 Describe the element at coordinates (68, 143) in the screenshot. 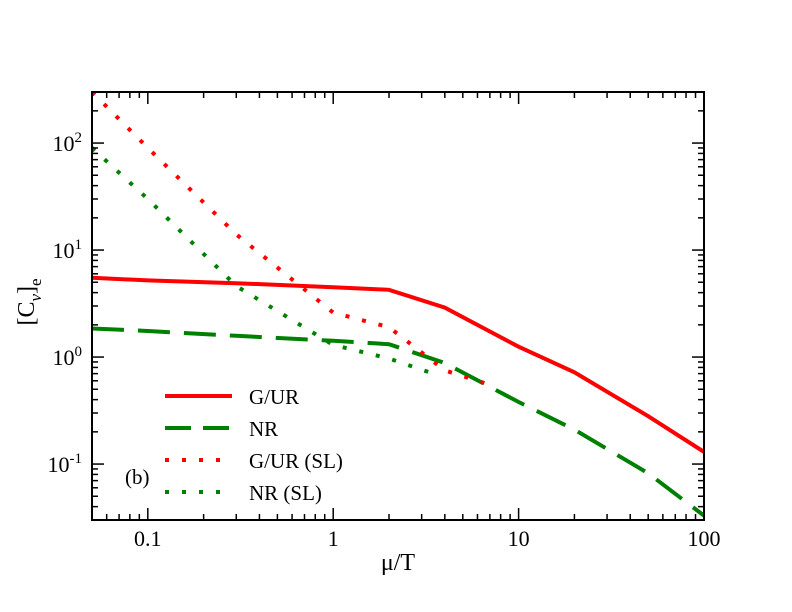

I see `y-tick-label: 10²` at that location.